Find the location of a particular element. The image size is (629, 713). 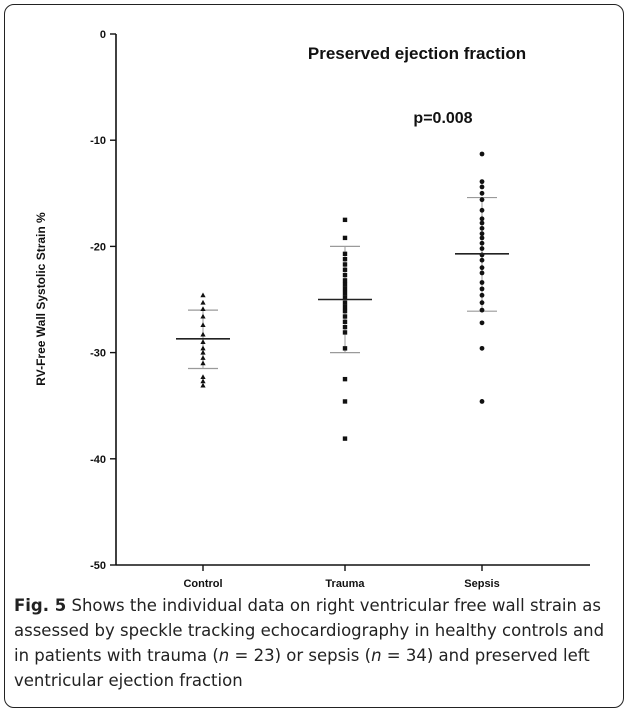

y-tick-label: -50 is located at coordinates (98, 566).